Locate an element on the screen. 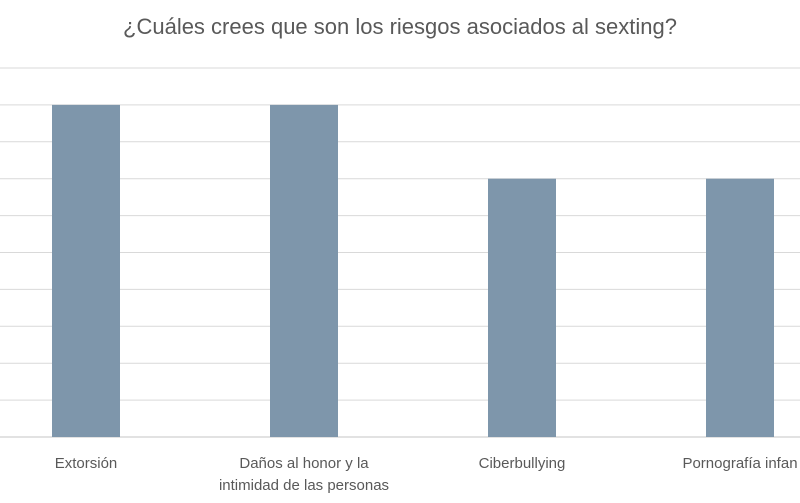 Image resolution: width=800 pixels, height=503 pixels. x-tick-label: Ciberbullying is located at coordinates (522, 463).